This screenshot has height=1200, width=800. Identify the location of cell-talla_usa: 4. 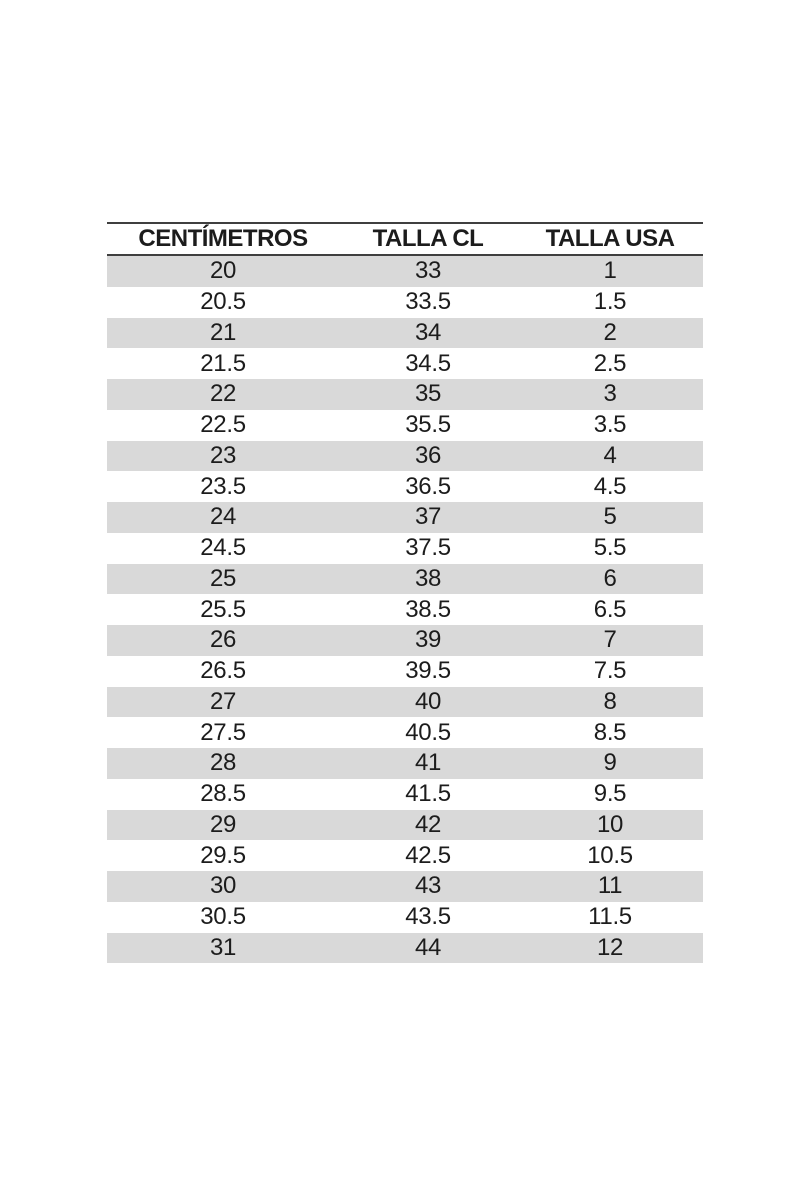
(610, 456).